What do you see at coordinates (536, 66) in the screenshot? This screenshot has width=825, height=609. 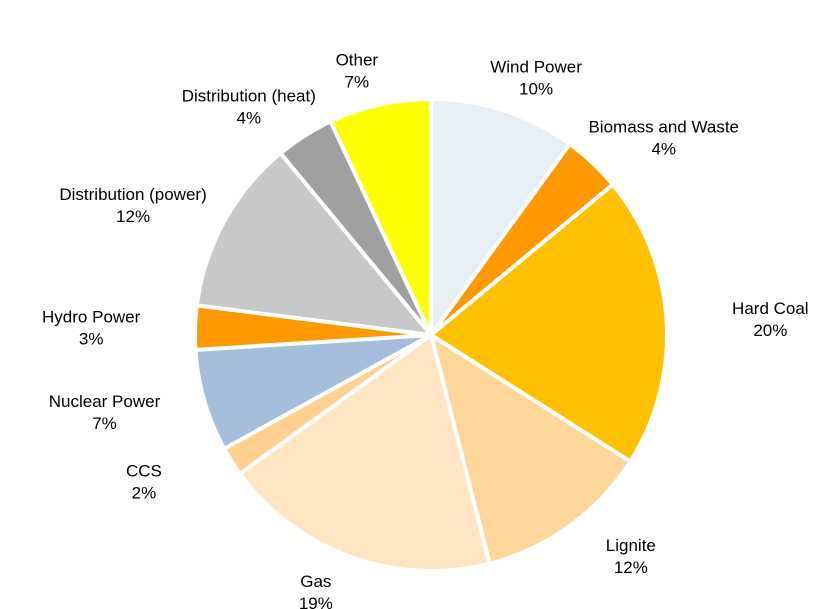 I see `slice-label: Wind Power` at bounding box center [536, 66].